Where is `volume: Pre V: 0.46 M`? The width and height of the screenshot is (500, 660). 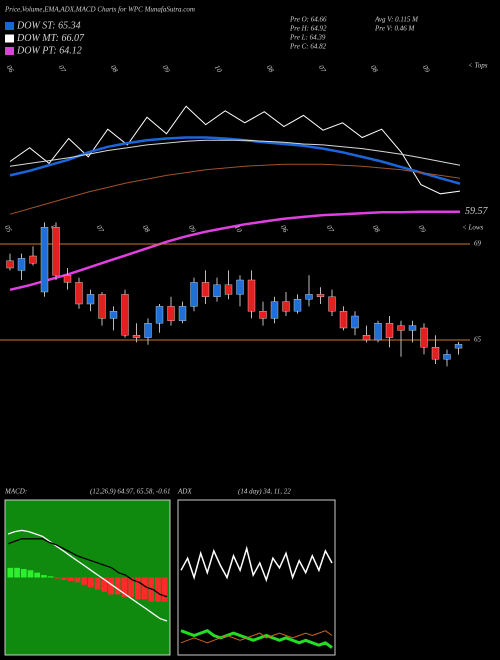
volume: Pre V: 0.46 M is located at coordinates (394, 29).